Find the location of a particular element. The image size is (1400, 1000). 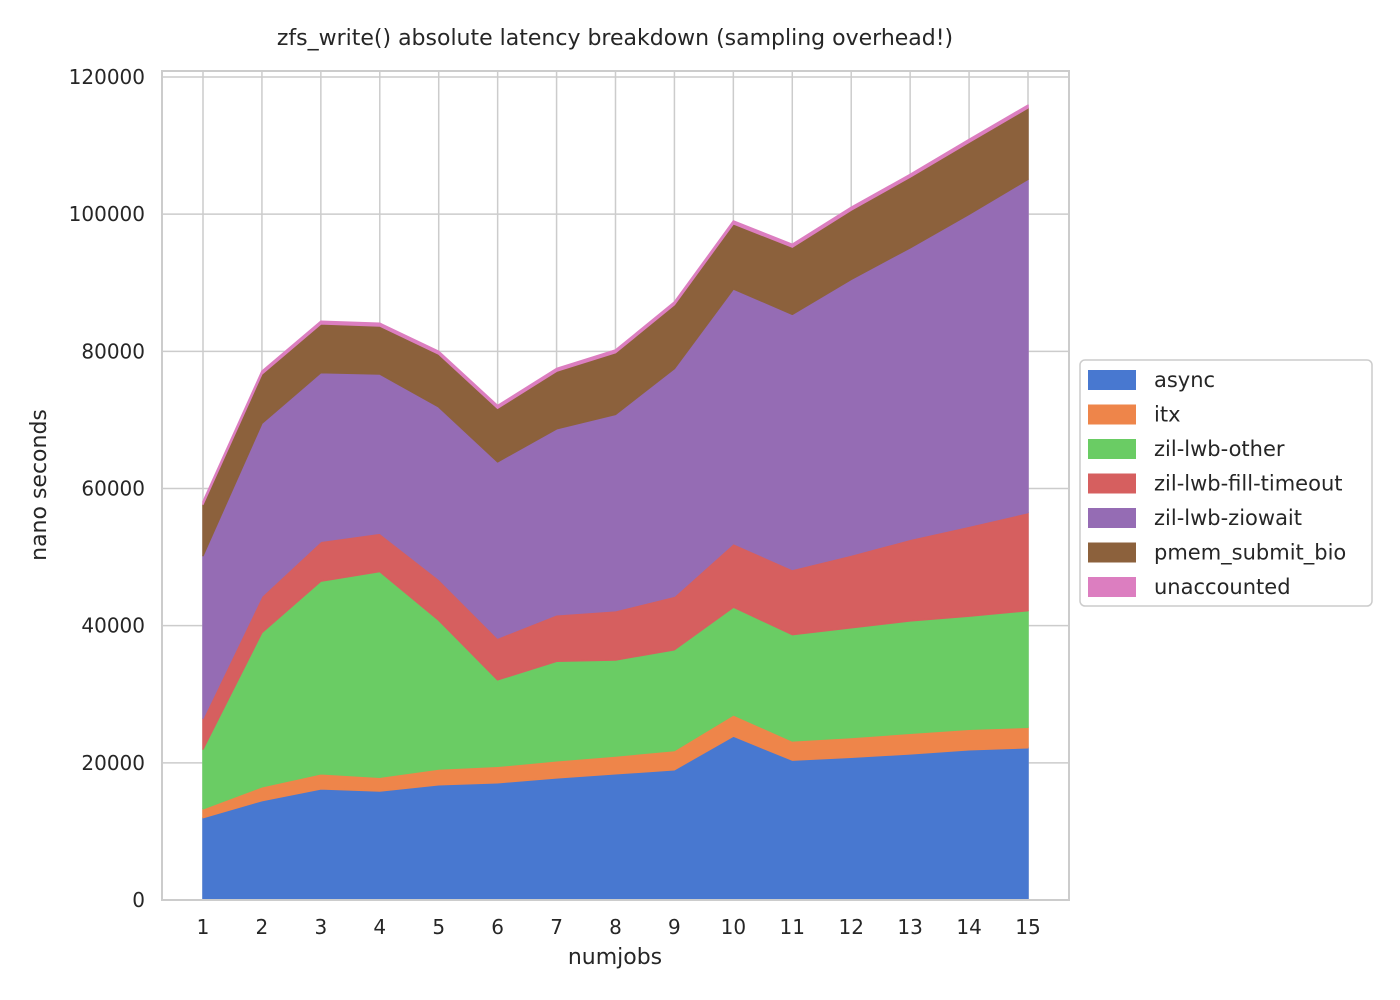

legend-label: zil-lwb-fill-timeout is located at coordinates (1248, 484).